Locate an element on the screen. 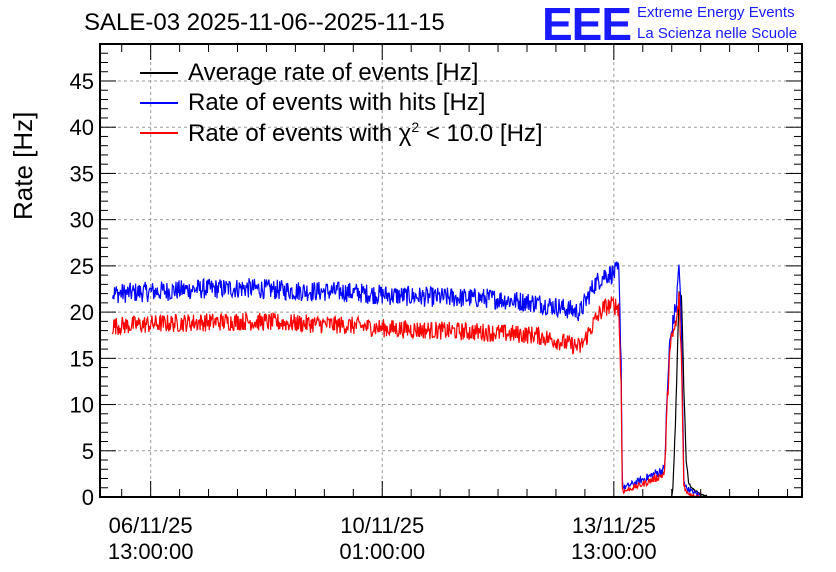 The width and height of the screenshot is (836, 572). legend-label-average: Average rate of events [Hz] is located at coordinates (333, 72).